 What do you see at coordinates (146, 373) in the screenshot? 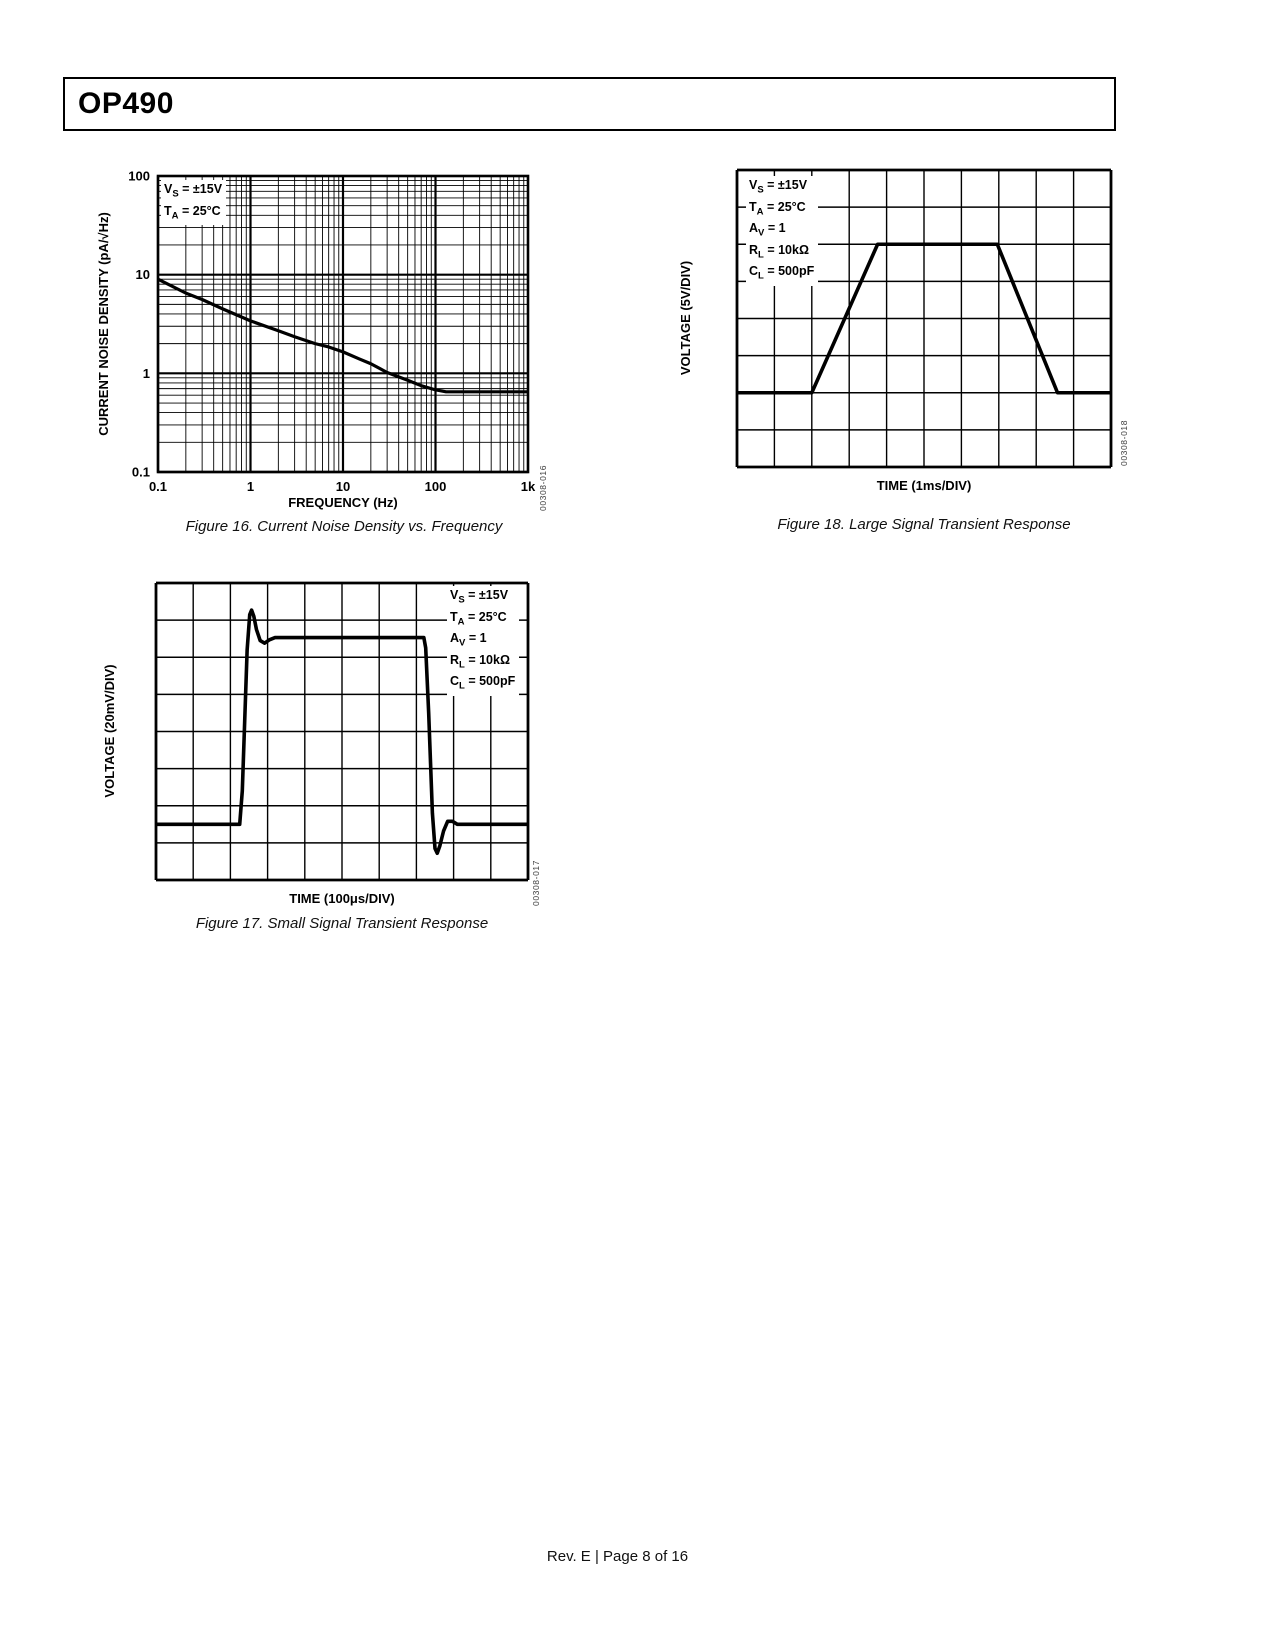
I see `y-tick-label: 1` at bounding box center [146, 373].